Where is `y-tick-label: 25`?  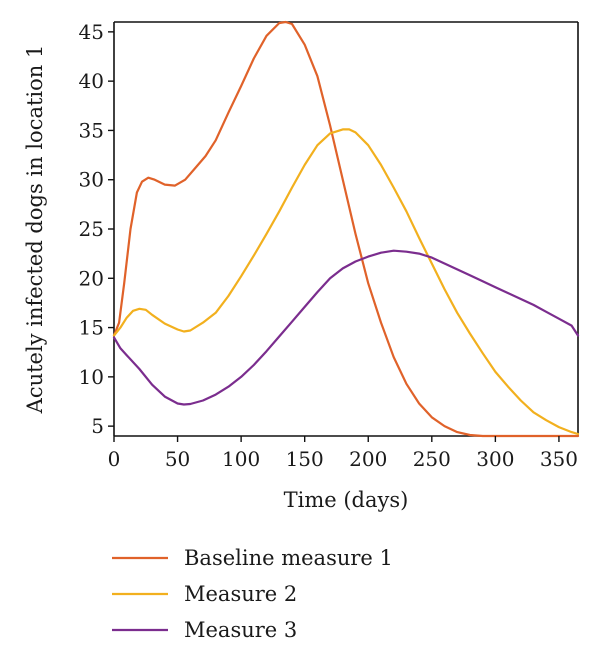
y-tick-label: 25 is located at coordinates (91, 229).